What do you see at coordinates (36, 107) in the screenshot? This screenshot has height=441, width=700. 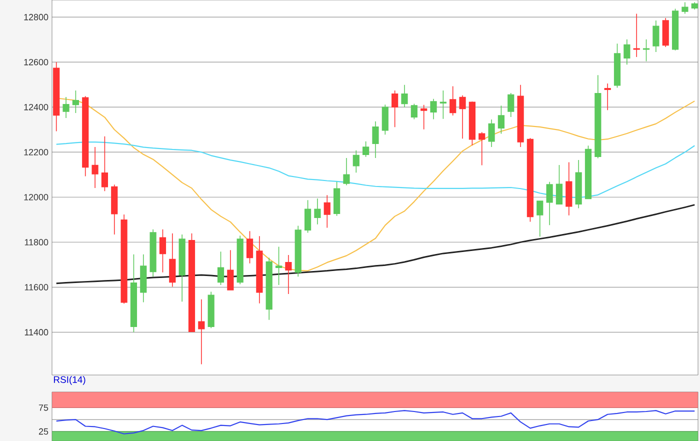 I see `y-tick-label: 12400` at bounding box center [36, 107].